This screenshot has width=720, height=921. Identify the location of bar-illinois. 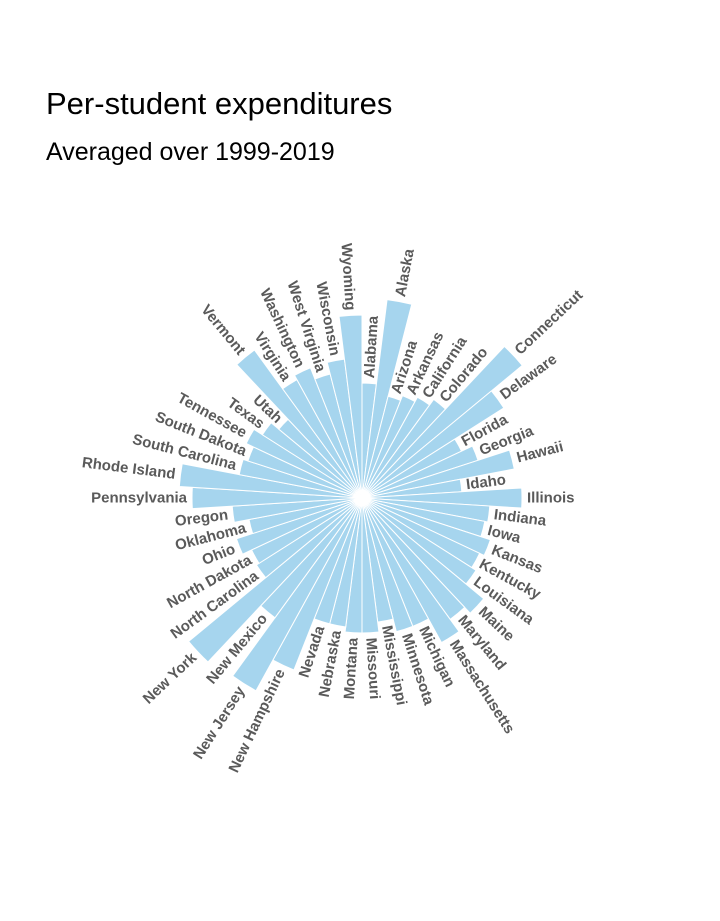
(442, 498).